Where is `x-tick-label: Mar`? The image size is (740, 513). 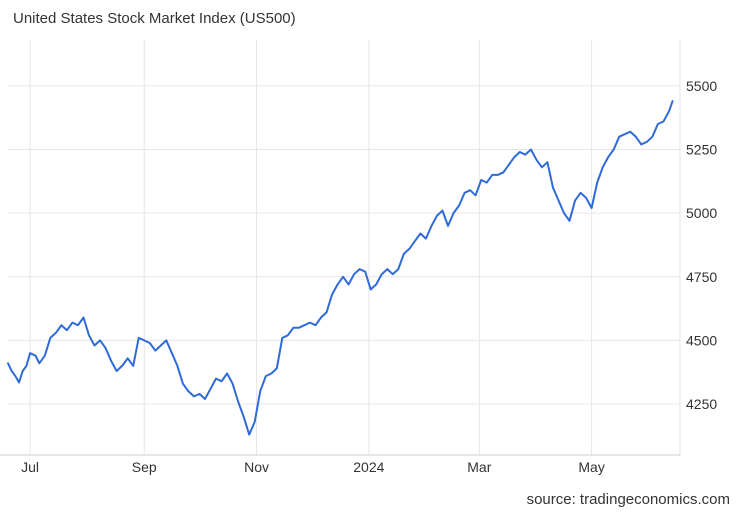 x-tick-label: Mar is located at coordinates (479, 467).